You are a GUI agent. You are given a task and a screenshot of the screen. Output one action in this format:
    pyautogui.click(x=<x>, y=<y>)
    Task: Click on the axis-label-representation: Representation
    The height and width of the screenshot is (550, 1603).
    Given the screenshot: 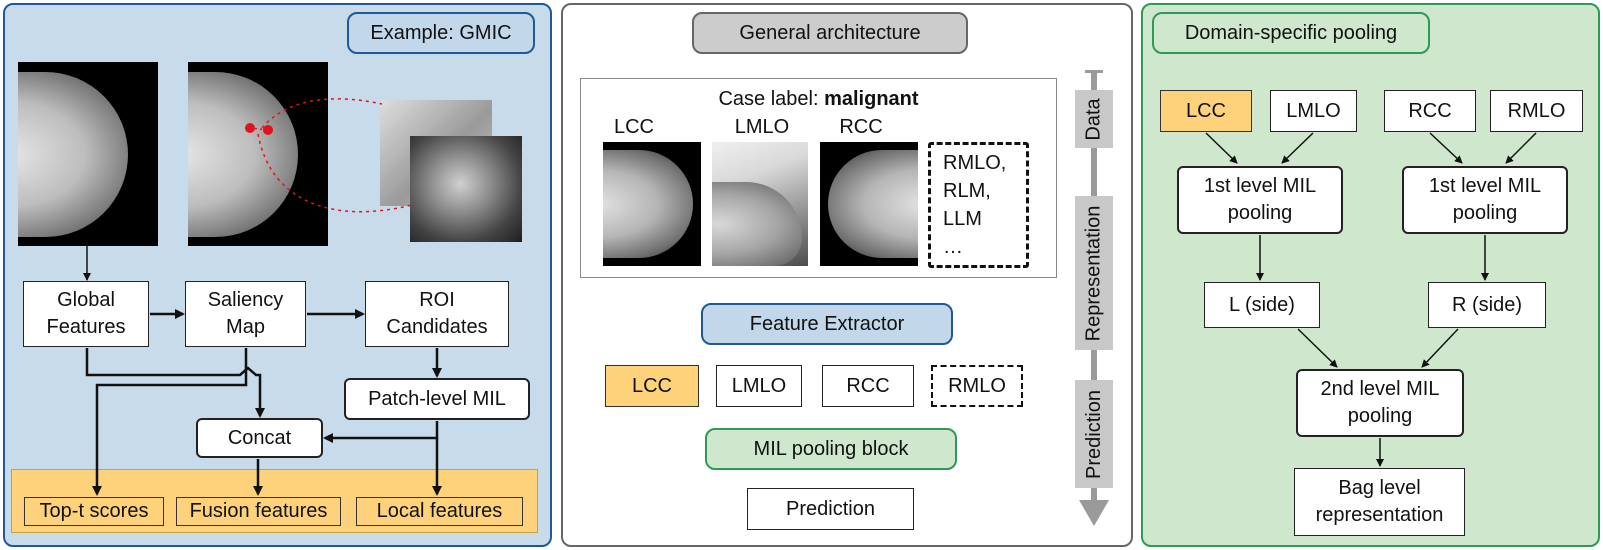 What is the action you would take?
    pyautogui.click(x=1094, y=273)
    